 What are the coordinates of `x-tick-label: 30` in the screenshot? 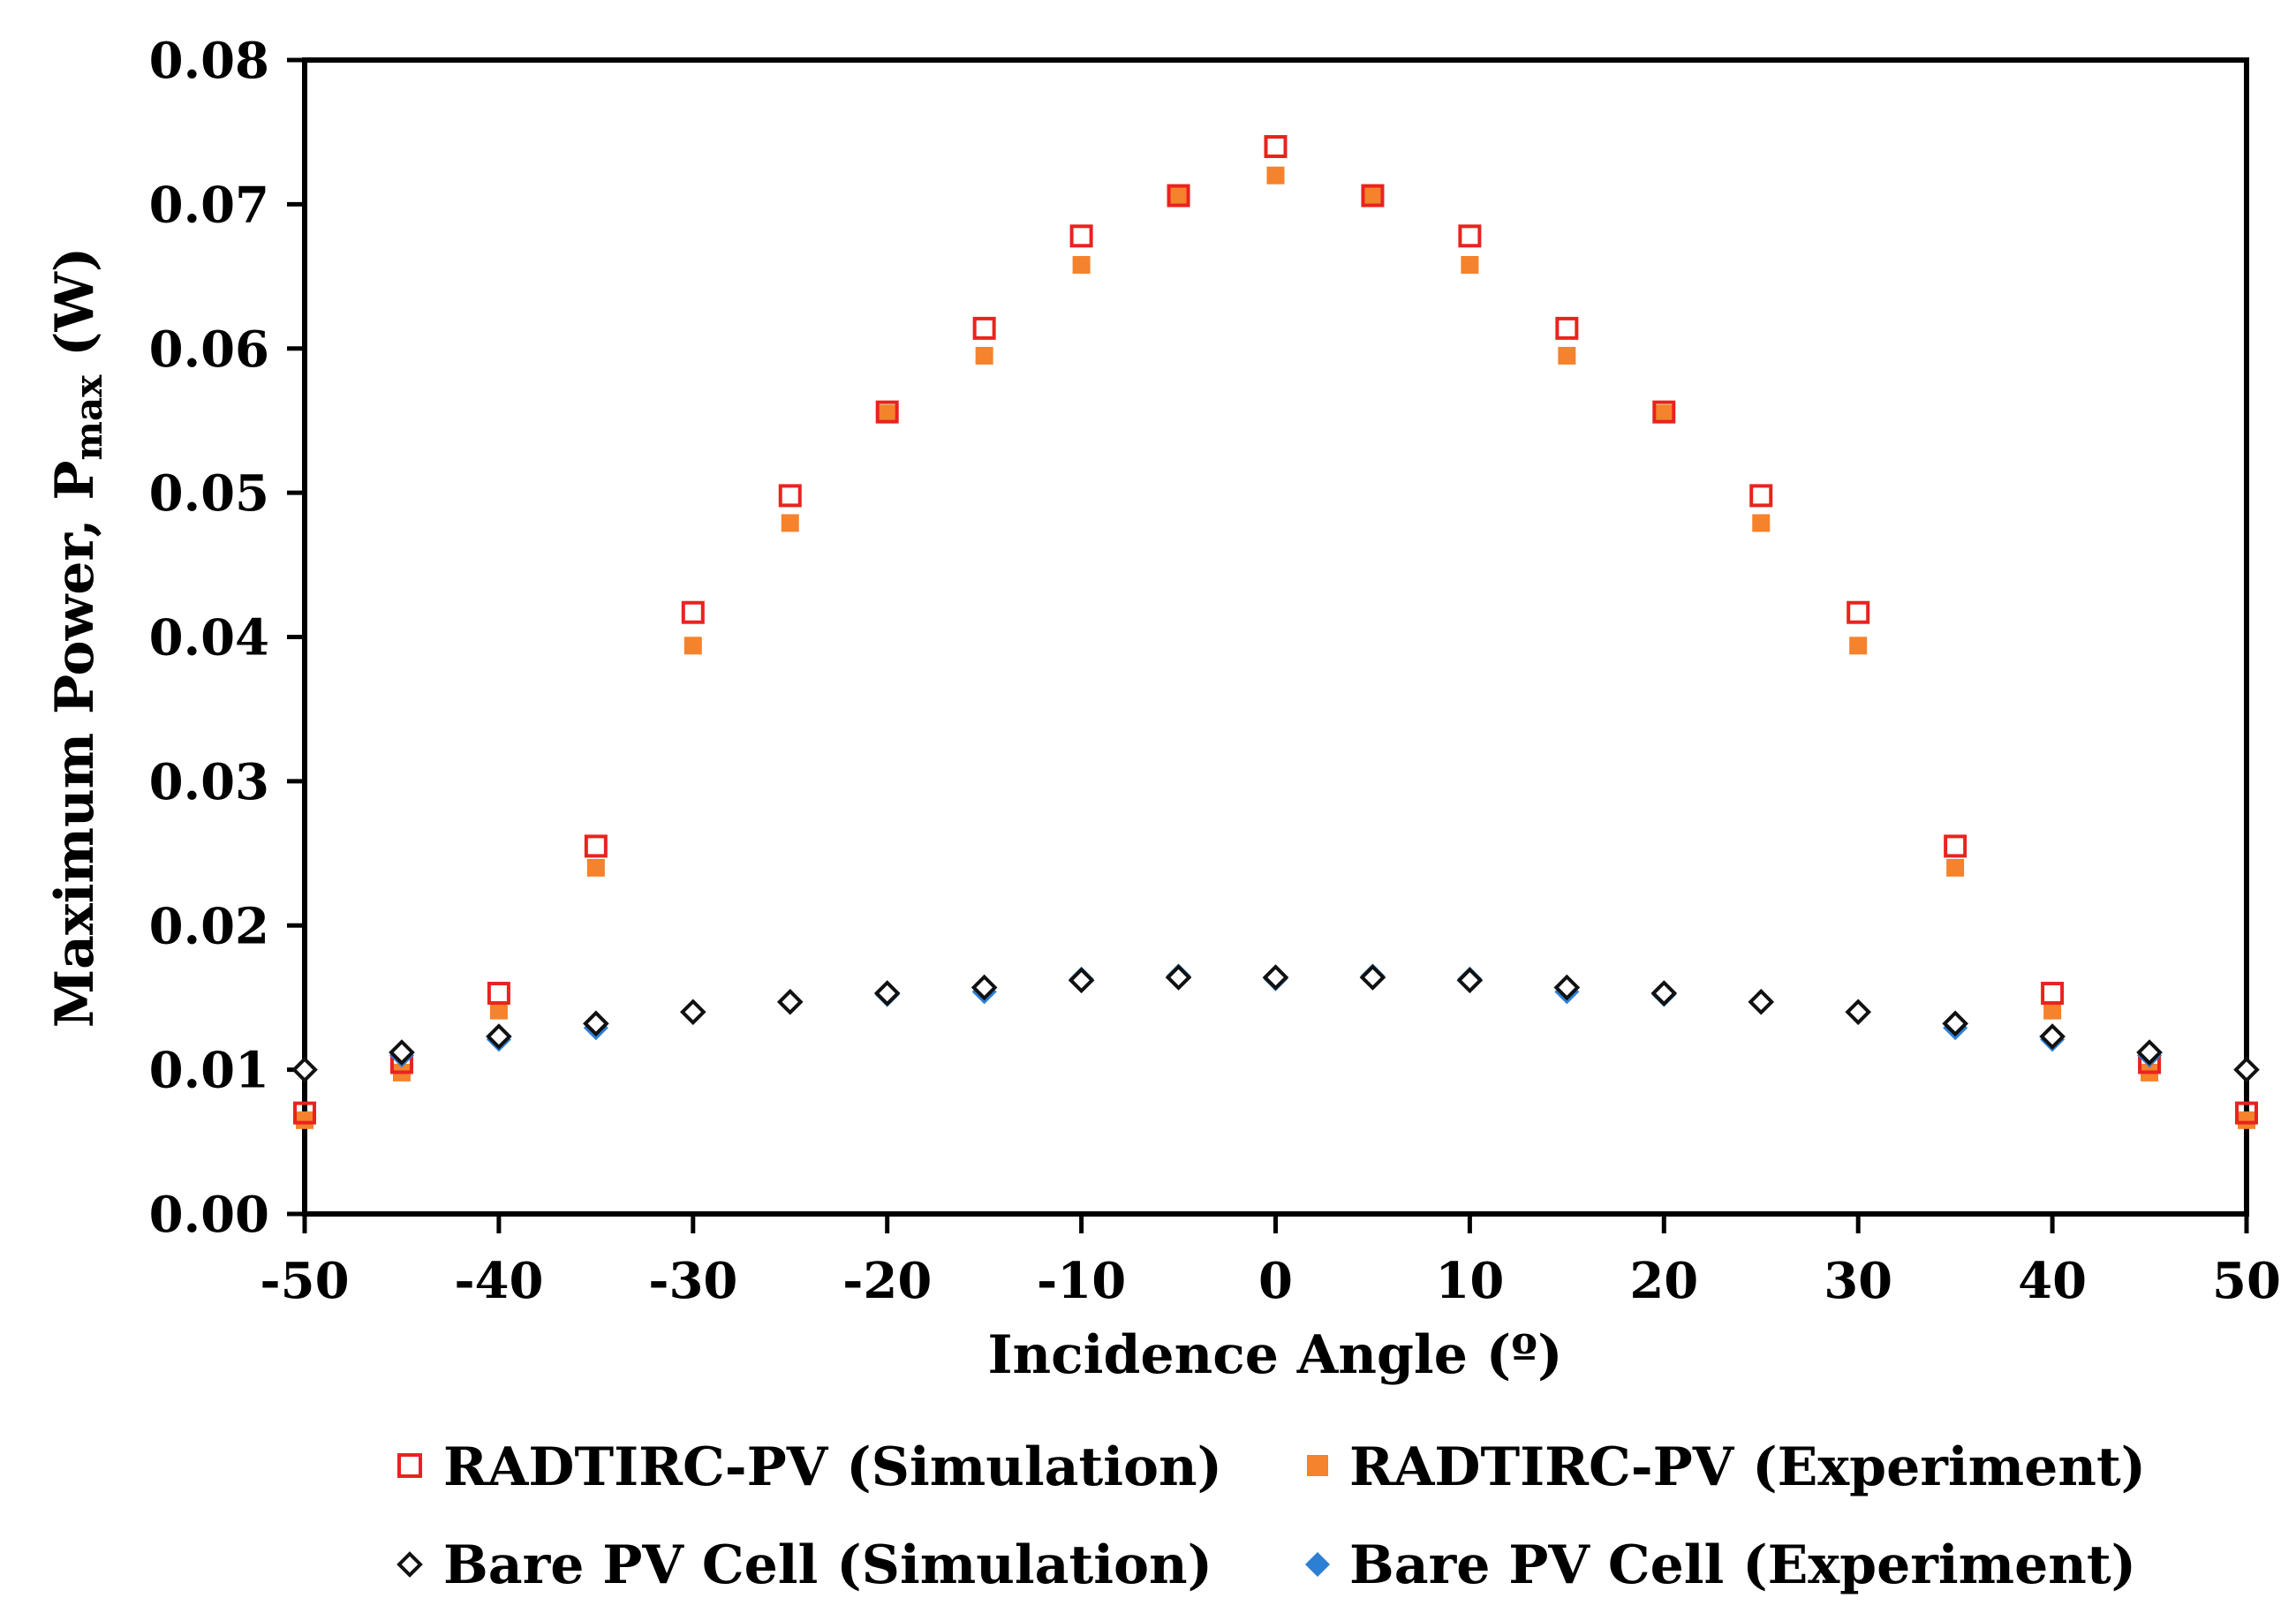 It's located at (1858, 1281).